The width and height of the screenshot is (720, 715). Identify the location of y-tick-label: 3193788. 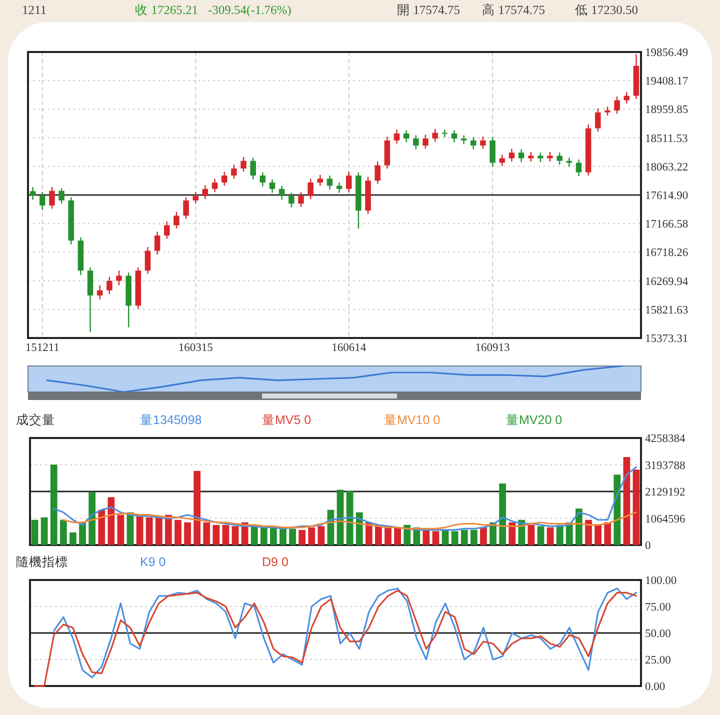
(665, 466).